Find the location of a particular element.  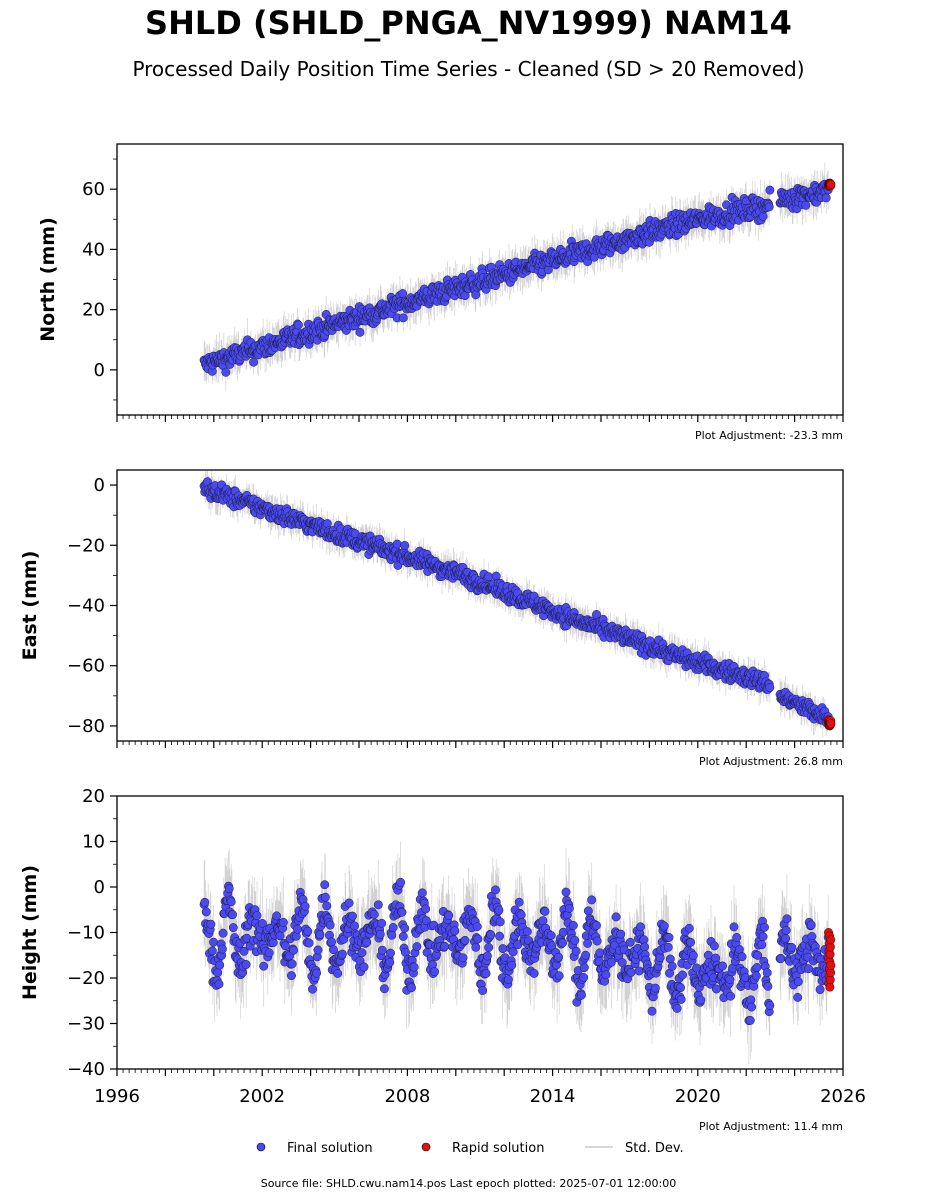

y-tick-label: −40 is located at coordinates (86, 606).